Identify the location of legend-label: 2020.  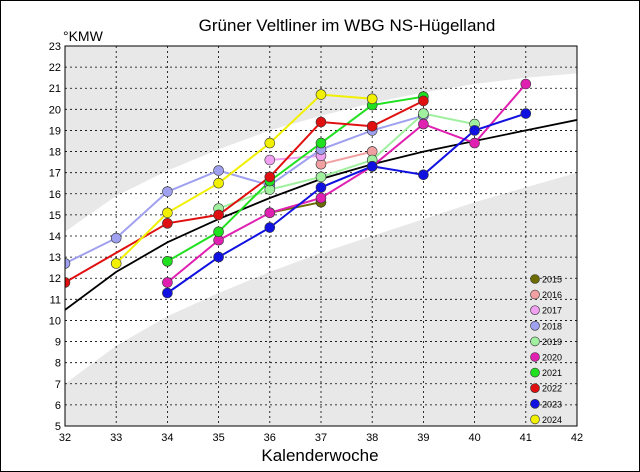
(552, 358).